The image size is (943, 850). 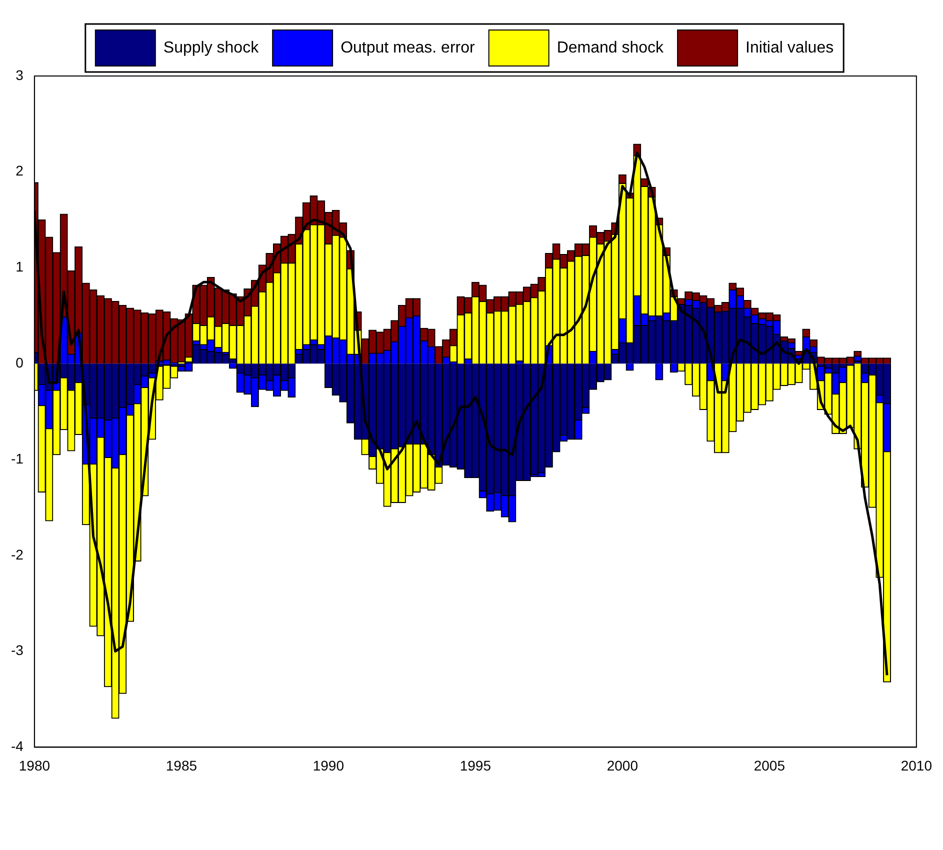 What do you see at coordinates (17, 554) in the screenshot?
I see `y-tick-label: -2` at bounding box center [17, 554].